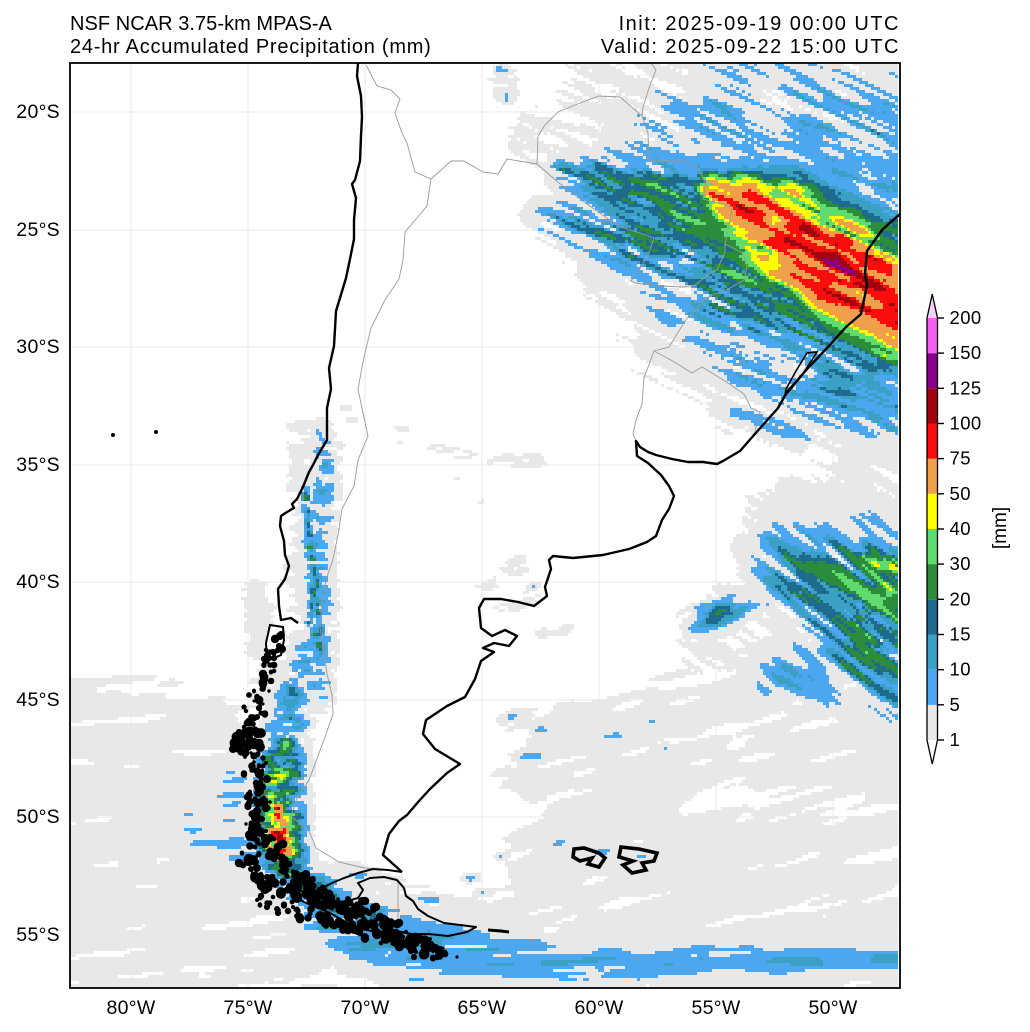 The height and width of the screenshot is (1032, 1030). What do you see at coordinates (750, 47) in the screenshot?
I see `svg-text: Valid: 2025-09-22 15:00 UTC` at bounding box center [750, 47].